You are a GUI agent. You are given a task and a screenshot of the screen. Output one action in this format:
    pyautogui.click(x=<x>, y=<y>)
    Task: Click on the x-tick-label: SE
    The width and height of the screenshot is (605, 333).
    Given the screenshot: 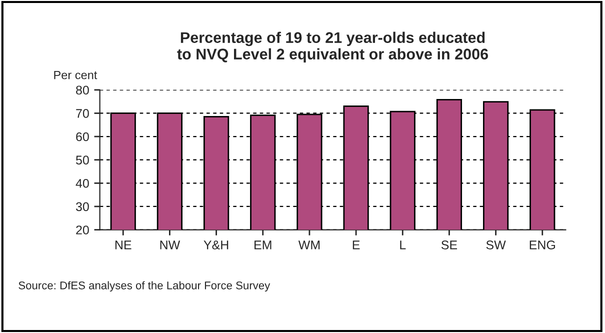 What is the action you would take?
    pyautogui.click(x=449, y=245)
    